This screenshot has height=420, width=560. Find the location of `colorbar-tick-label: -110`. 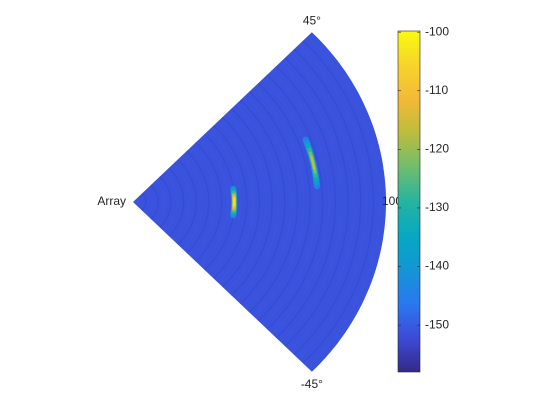

colorbar-tick-label: -110 is located at coordinates (436, 90).